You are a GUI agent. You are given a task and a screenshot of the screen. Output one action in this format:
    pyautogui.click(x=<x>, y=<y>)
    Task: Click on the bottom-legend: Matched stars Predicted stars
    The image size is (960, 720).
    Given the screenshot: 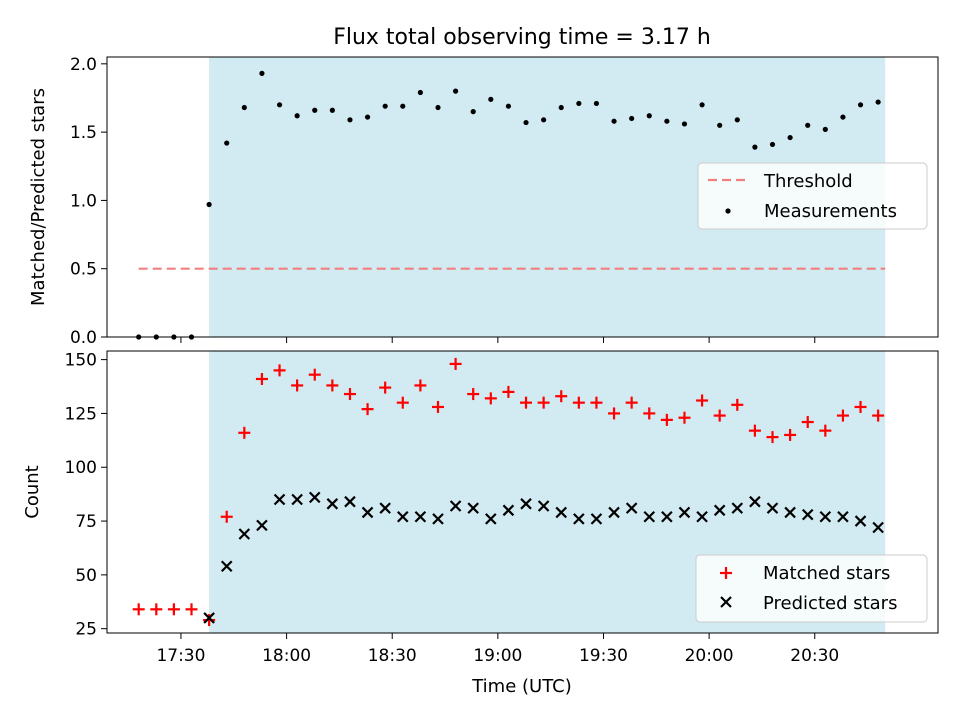 What is the action you would take?
    pyautogui.click(x=811, y=588)
    